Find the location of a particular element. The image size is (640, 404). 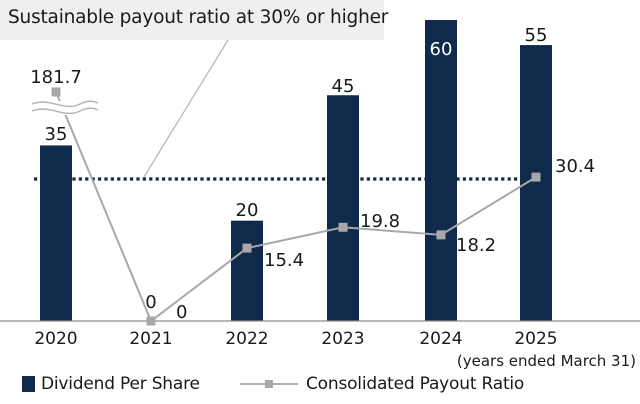

payout-value-label-2025: 30.4 is located at coordinates (575, 166).